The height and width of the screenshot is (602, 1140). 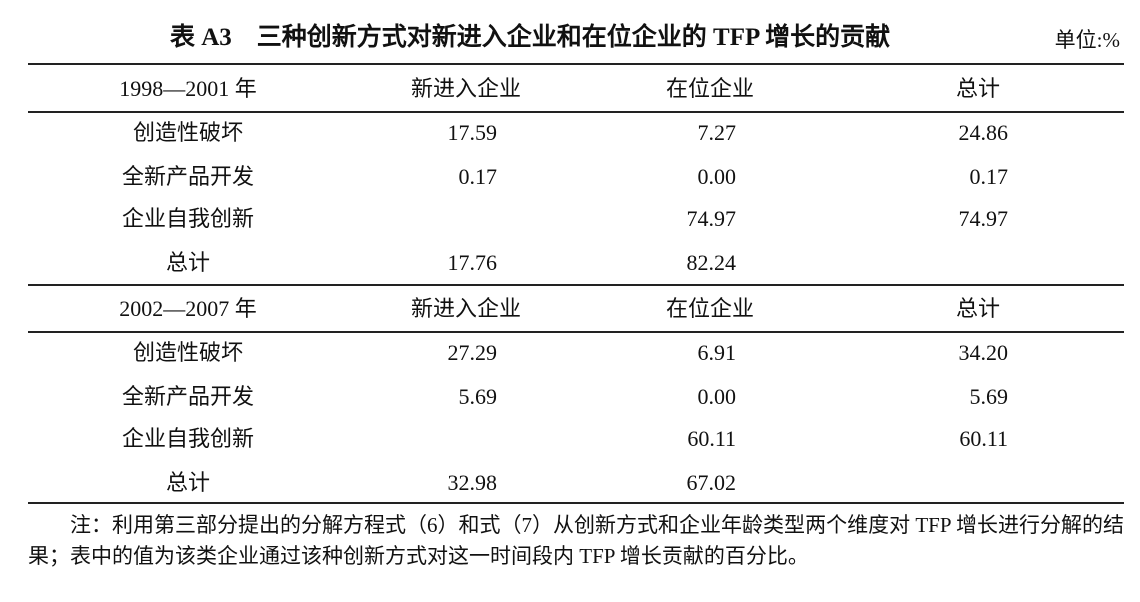 I want to click on cell-value: 17.76, so click(x=472, y=262).